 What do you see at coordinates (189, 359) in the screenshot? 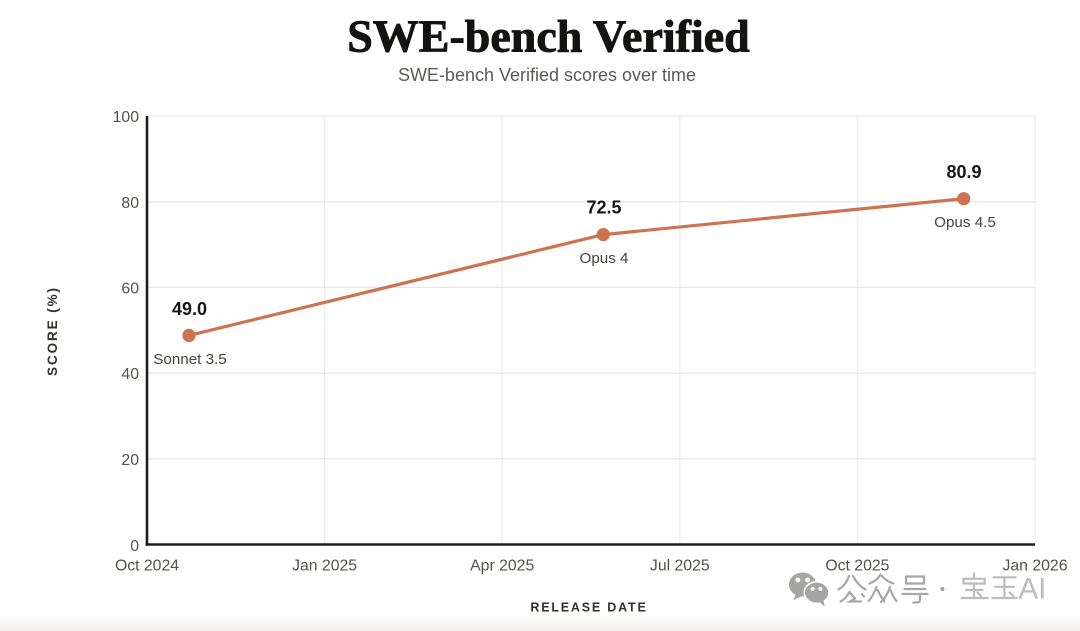
I see `svg-text: Sonnet 3.5` at bounding box center [189, 359].